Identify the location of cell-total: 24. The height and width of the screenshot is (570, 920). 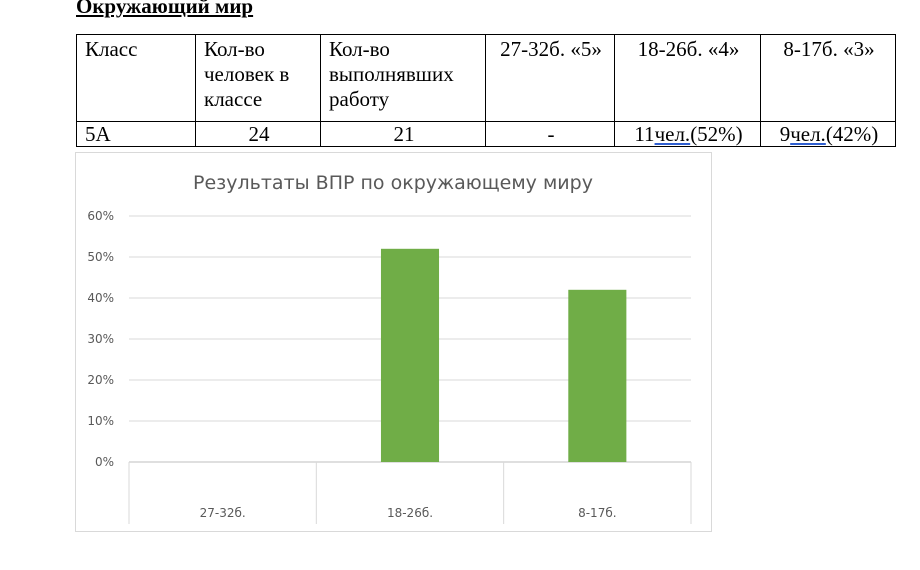
(258, 134).